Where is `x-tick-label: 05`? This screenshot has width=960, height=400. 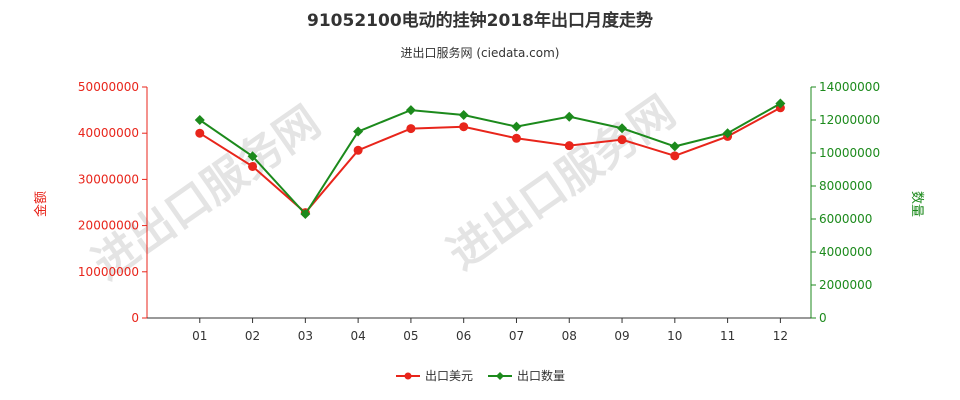 x-tick-label: 05 is located at coordinates (410, 336).